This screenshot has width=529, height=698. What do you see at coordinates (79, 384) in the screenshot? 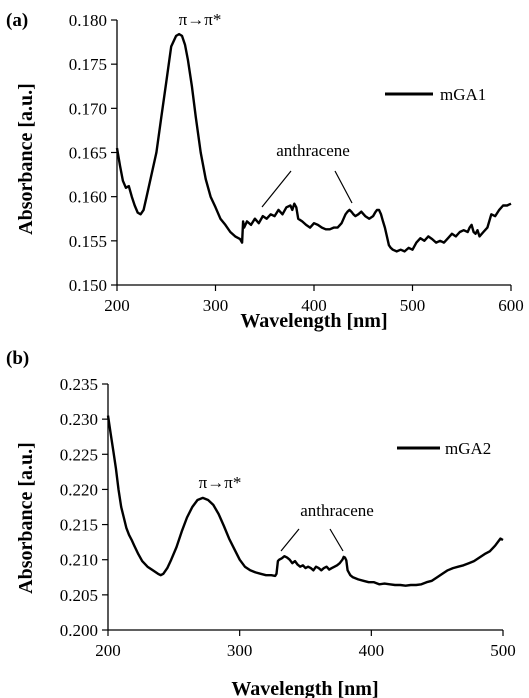
I see `panel-b-y-tick-label: 0.235` at bounding box center [79, 384].